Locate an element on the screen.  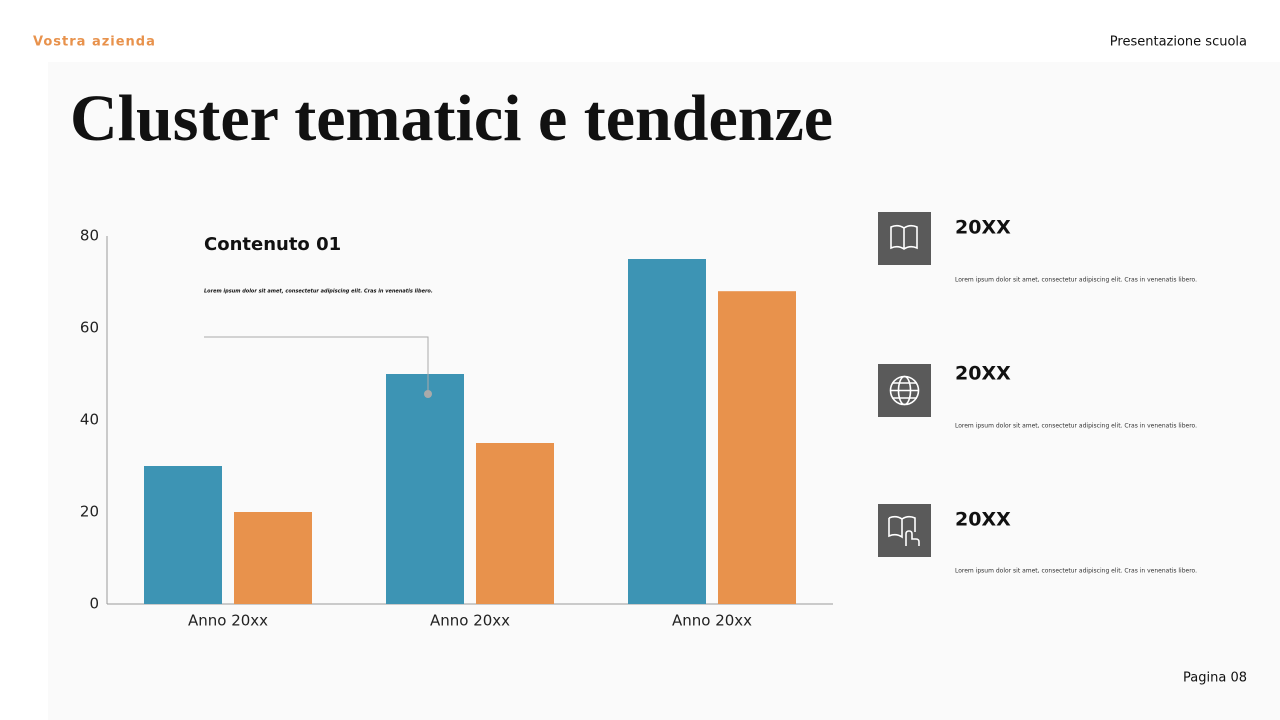
slide-title: Cluster tematici e tendenze is located at coordinates (451, 118).